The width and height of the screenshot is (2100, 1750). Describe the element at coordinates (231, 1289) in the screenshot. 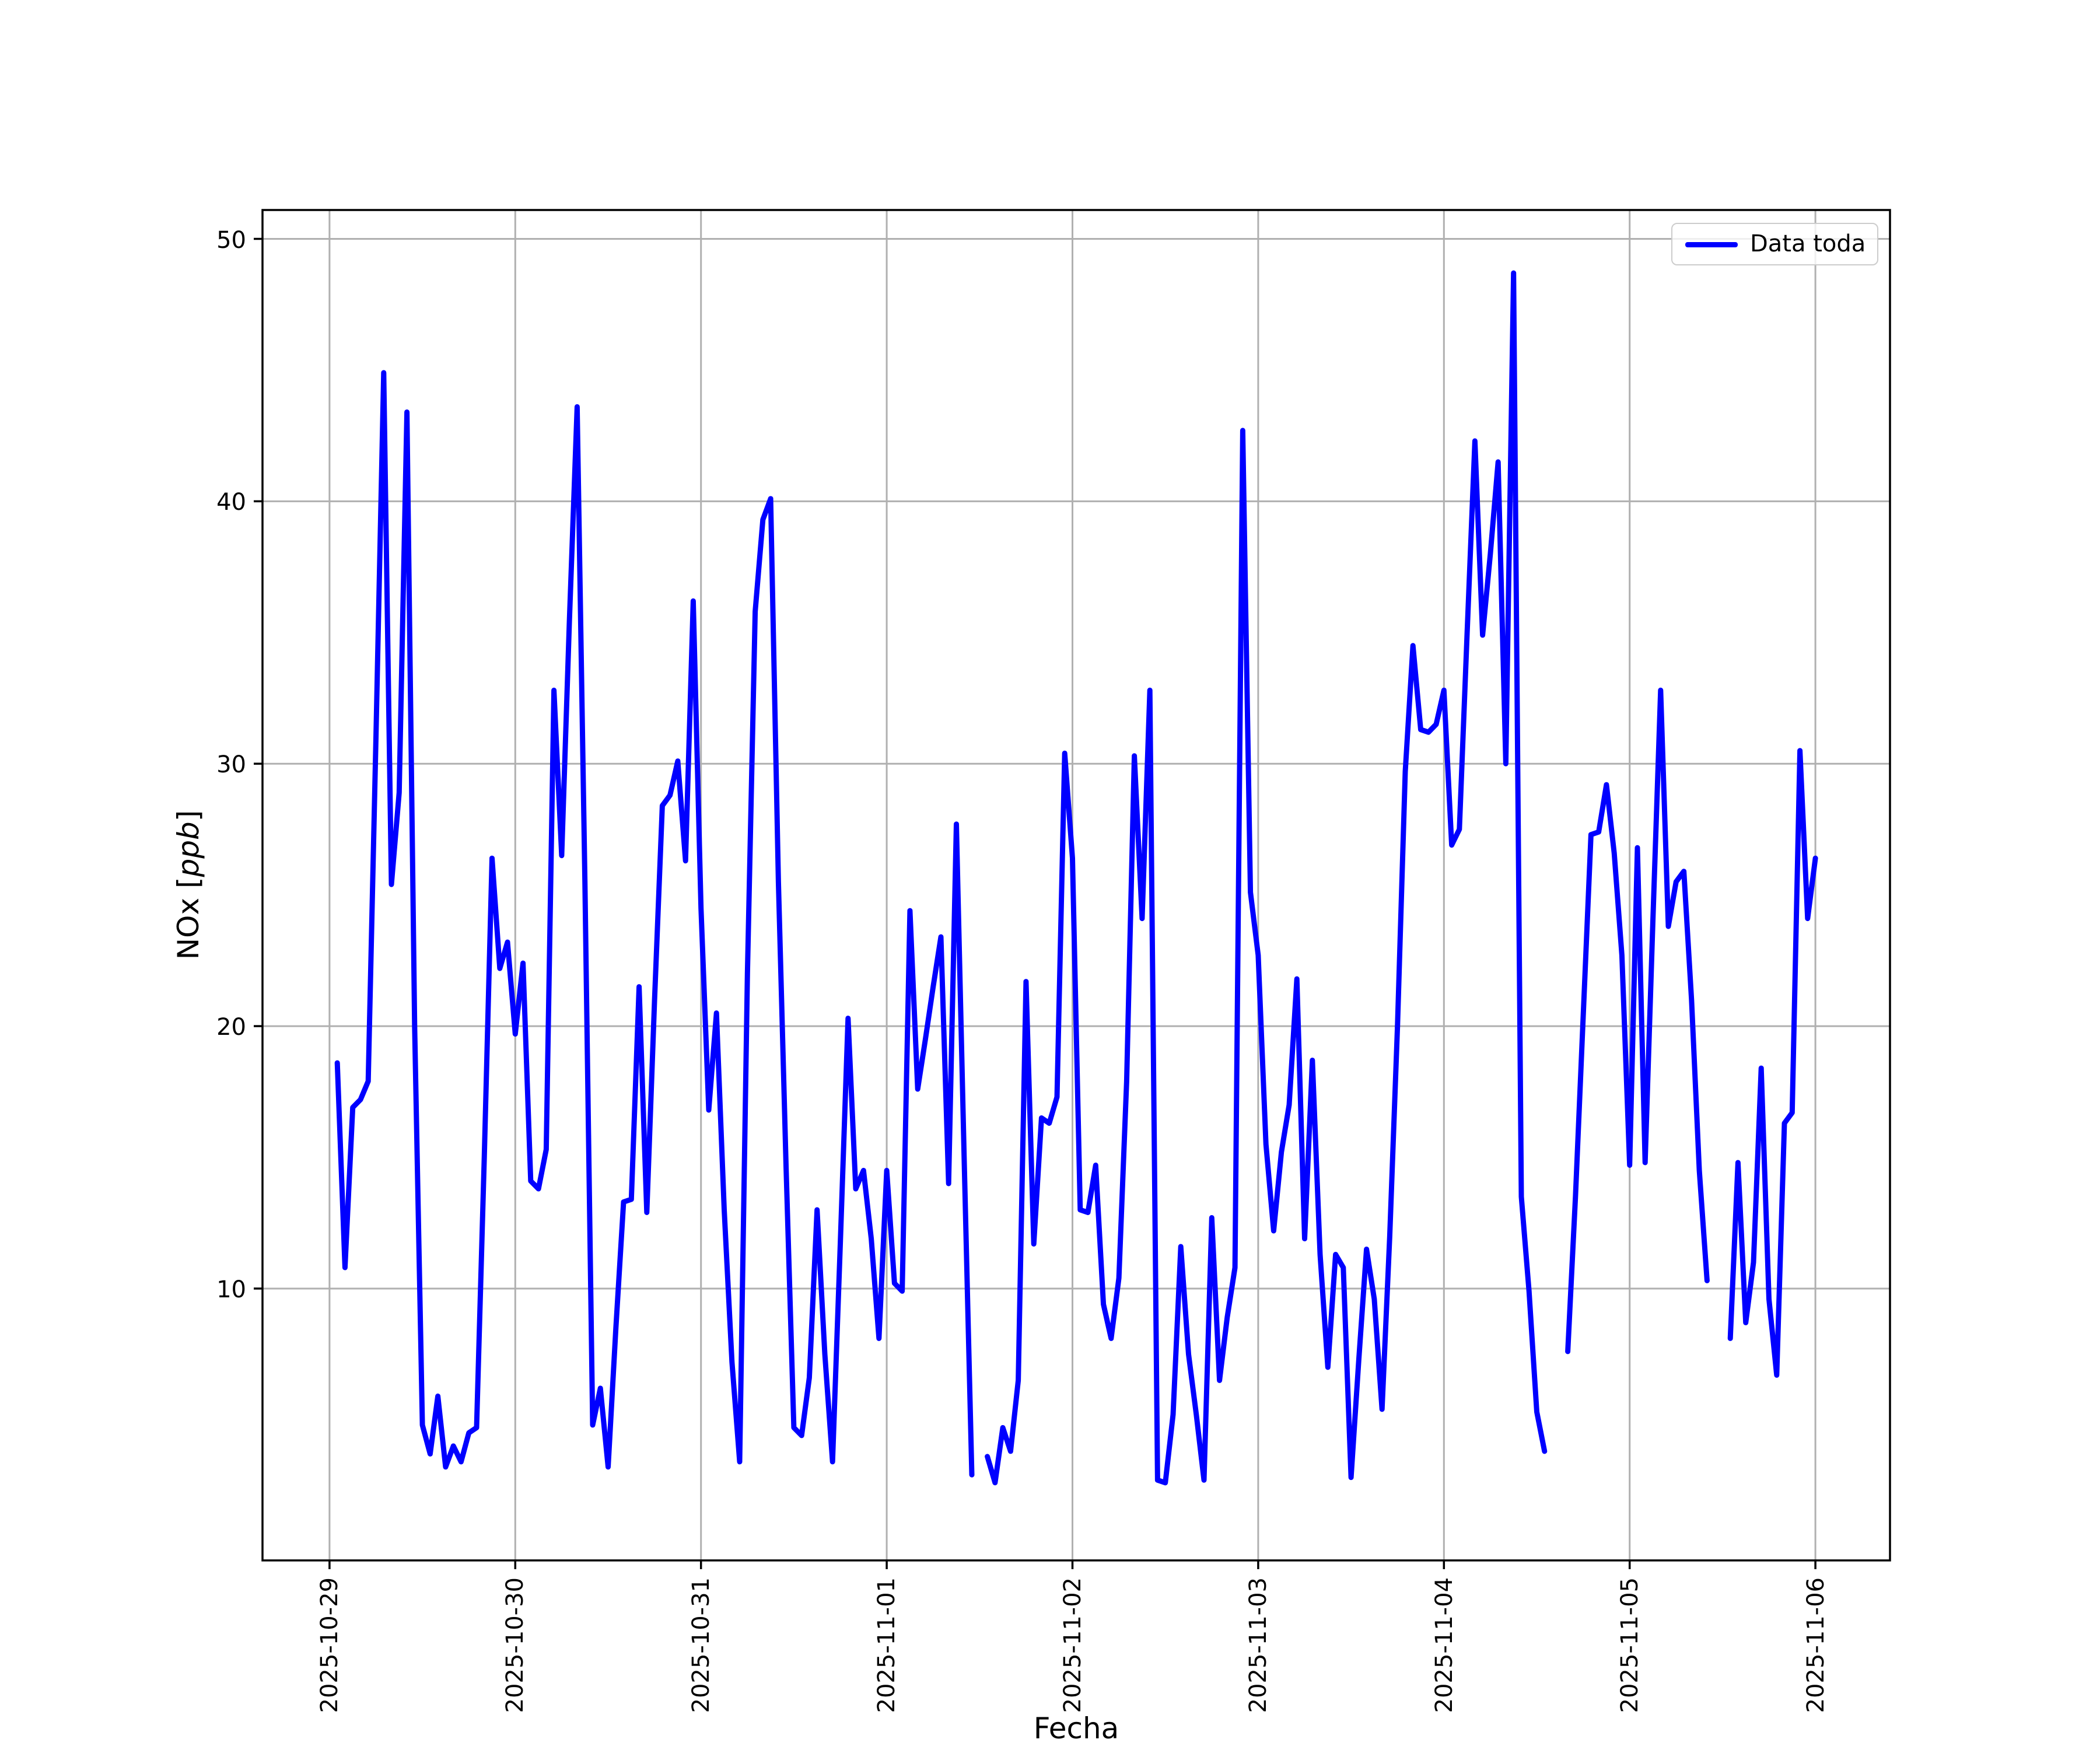

I see `y-tick-label-10: 10` at that location.